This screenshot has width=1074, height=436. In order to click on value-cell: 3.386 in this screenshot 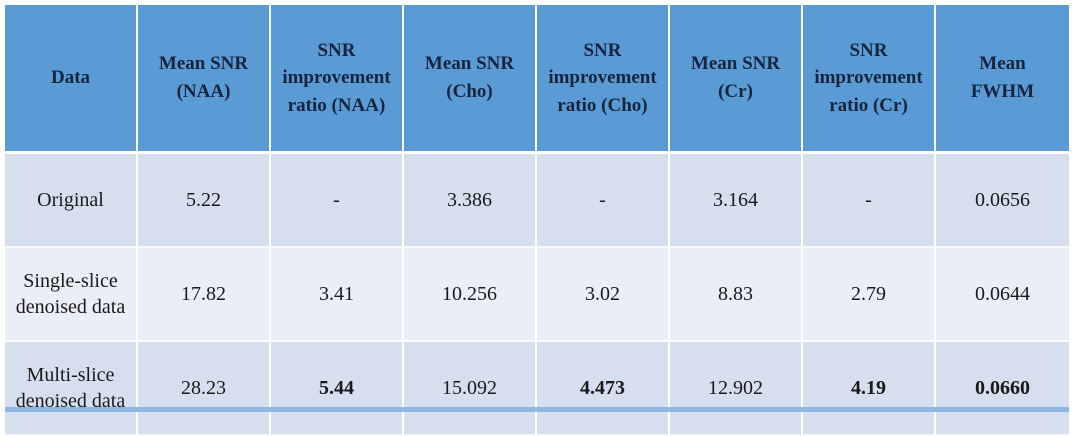, I will do `click(470, 201)`.